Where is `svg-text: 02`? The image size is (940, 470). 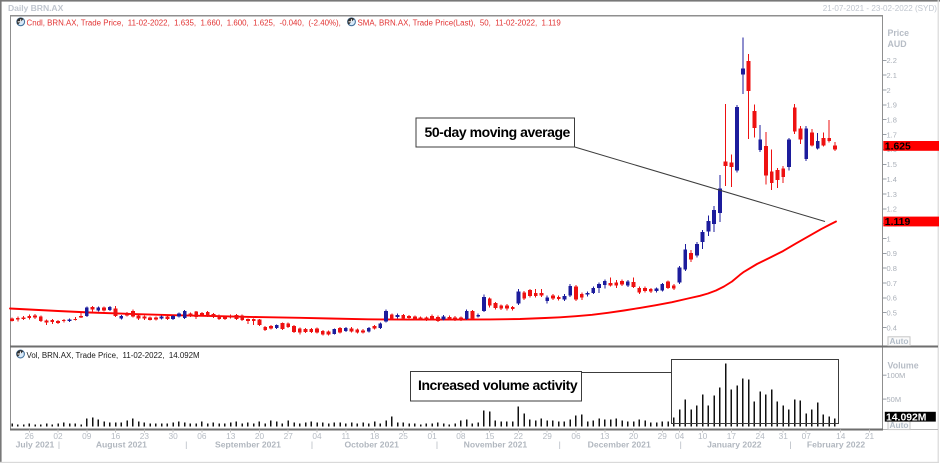
svg-text: 02 is located at coordinates (58, 436).